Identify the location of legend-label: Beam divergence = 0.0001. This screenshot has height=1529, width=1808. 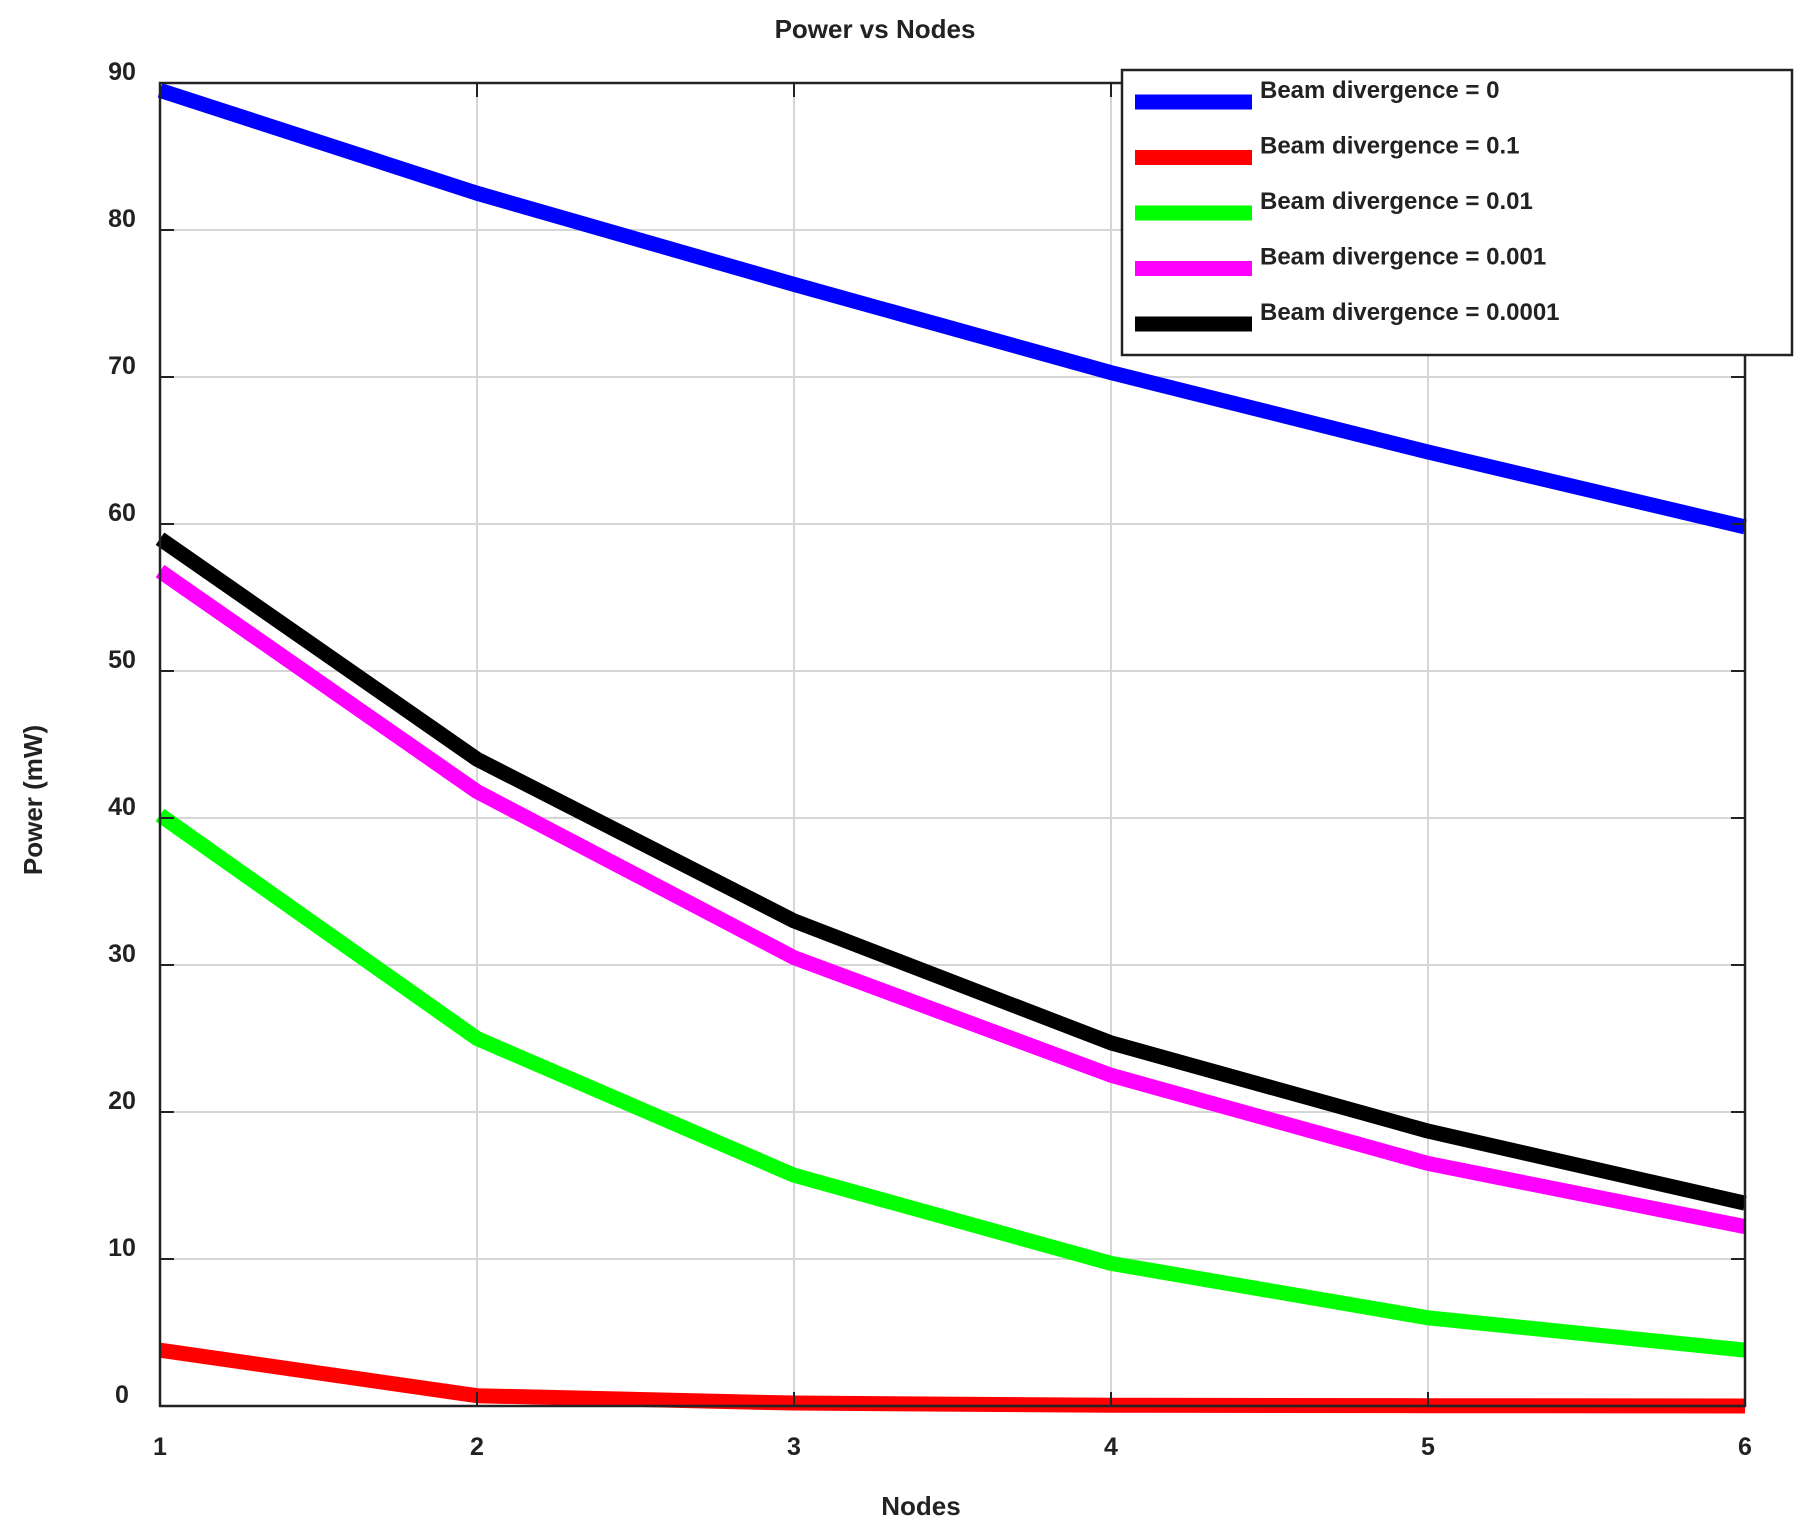
(1410, 312).